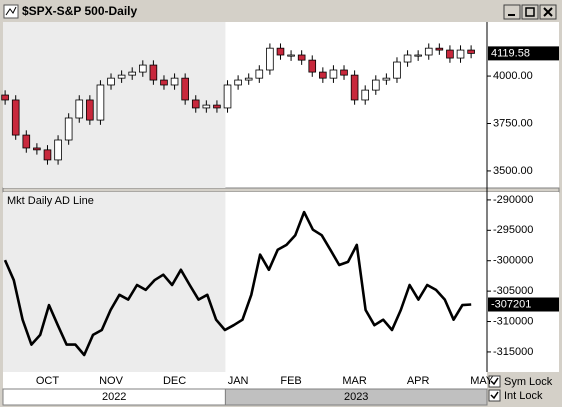  Describe the element at coordinates (50, 201) in the screenshot. I see `ad-title: Mkt Daily AD Line` at that location.